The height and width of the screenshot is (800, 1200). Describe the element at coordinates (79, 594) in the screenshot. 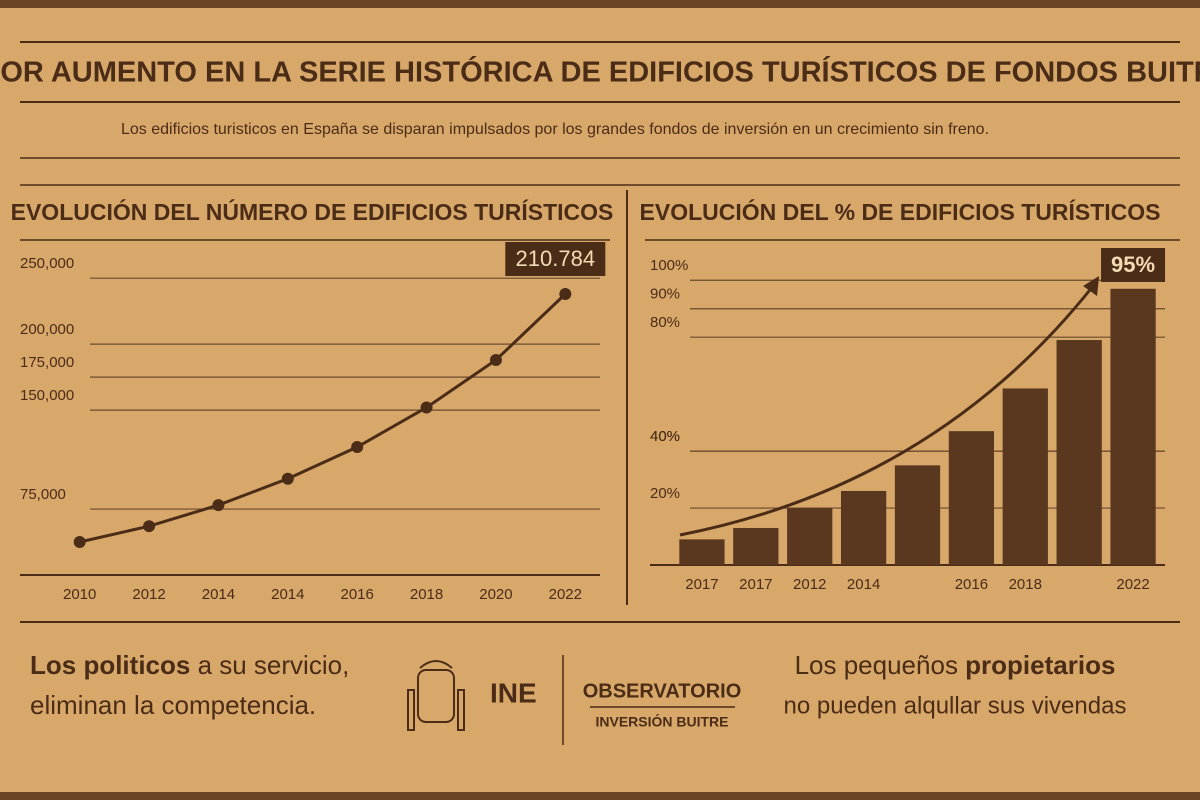

I see `x-tick-label: 2010` at that location.